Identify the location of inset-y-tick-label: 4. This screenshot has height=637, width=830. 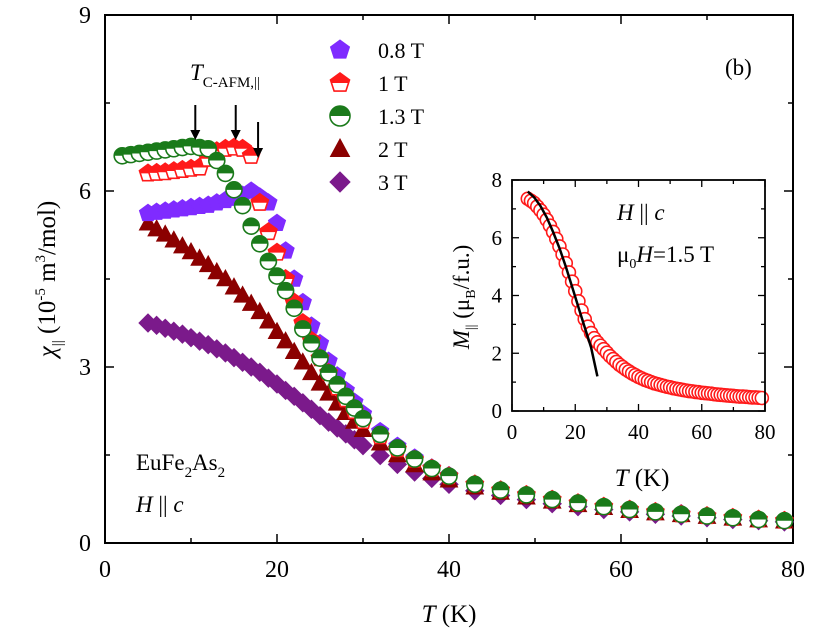
(497, 296).